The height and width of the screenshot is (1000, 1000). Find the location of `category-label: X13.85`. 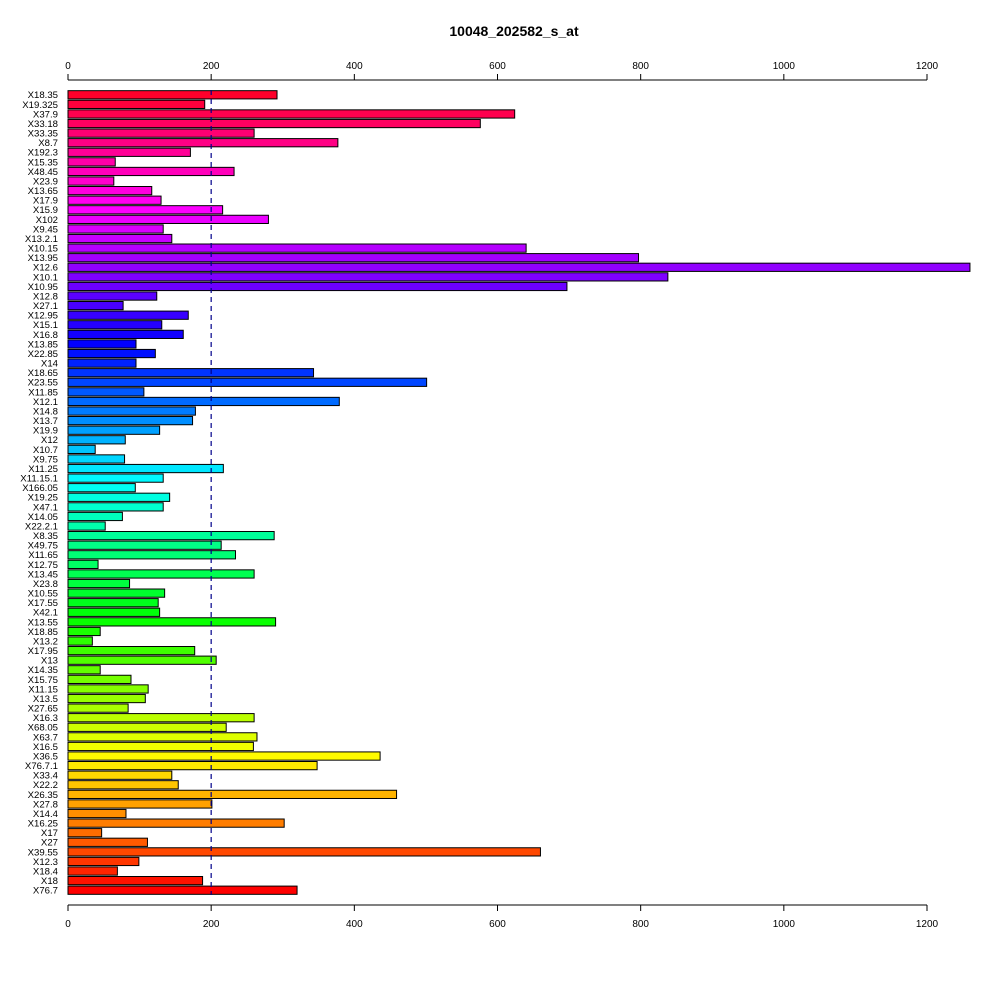

category-label: X13.85 is located at coordinates (43, 344).